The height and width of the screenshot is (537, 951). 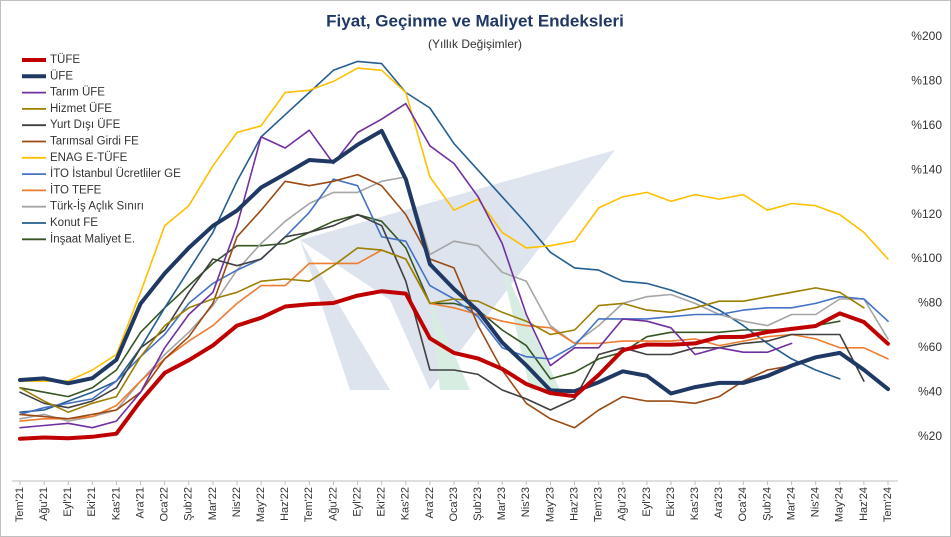 What do you see at coordinates (864, 504) in the screenshot?
I see `x-tick-label: Haz'24` at bounding box center [864, 504].